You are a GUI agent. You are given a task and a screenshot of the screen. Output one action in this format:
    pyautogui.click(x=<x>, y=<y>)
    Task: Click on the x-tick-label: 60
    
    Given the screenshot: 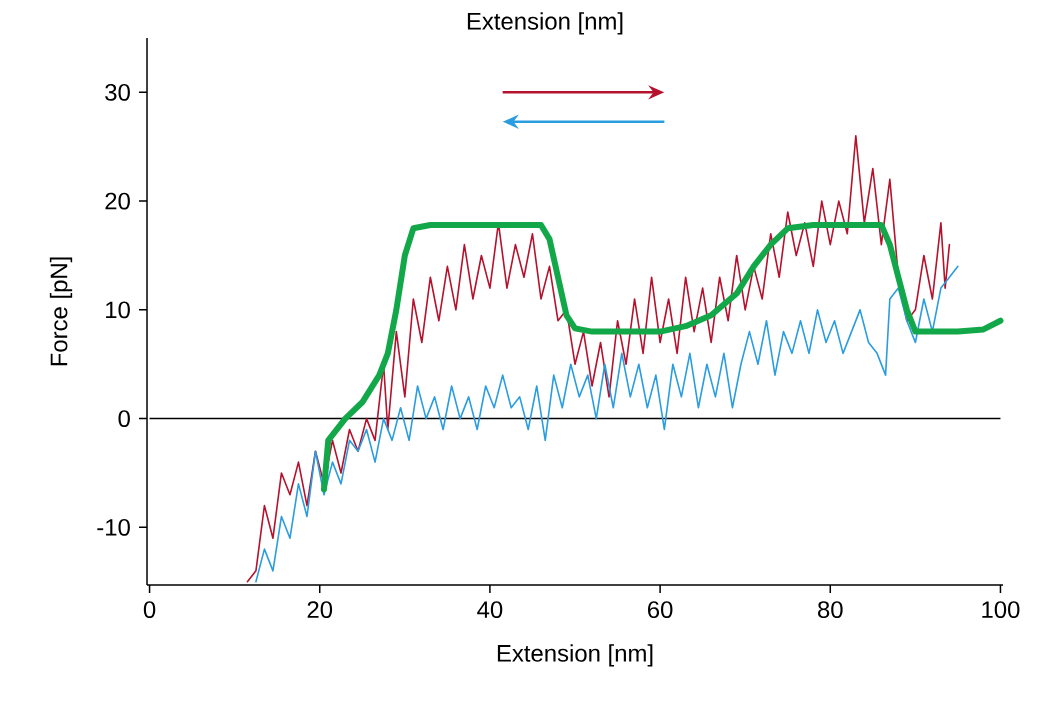 What is the action you would take?
    pyautogui.click(x=660, y=610)
    